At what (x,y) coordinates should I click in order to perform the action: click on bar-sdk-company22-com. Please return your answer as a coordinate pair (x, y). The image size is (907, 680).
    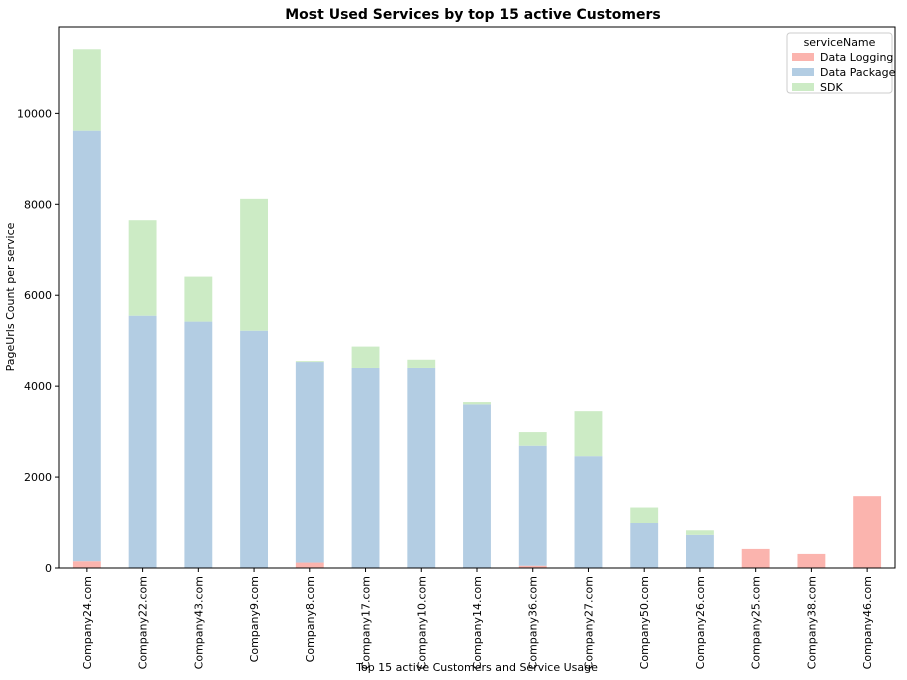
    Looking at the image, I should click on (142, 268).